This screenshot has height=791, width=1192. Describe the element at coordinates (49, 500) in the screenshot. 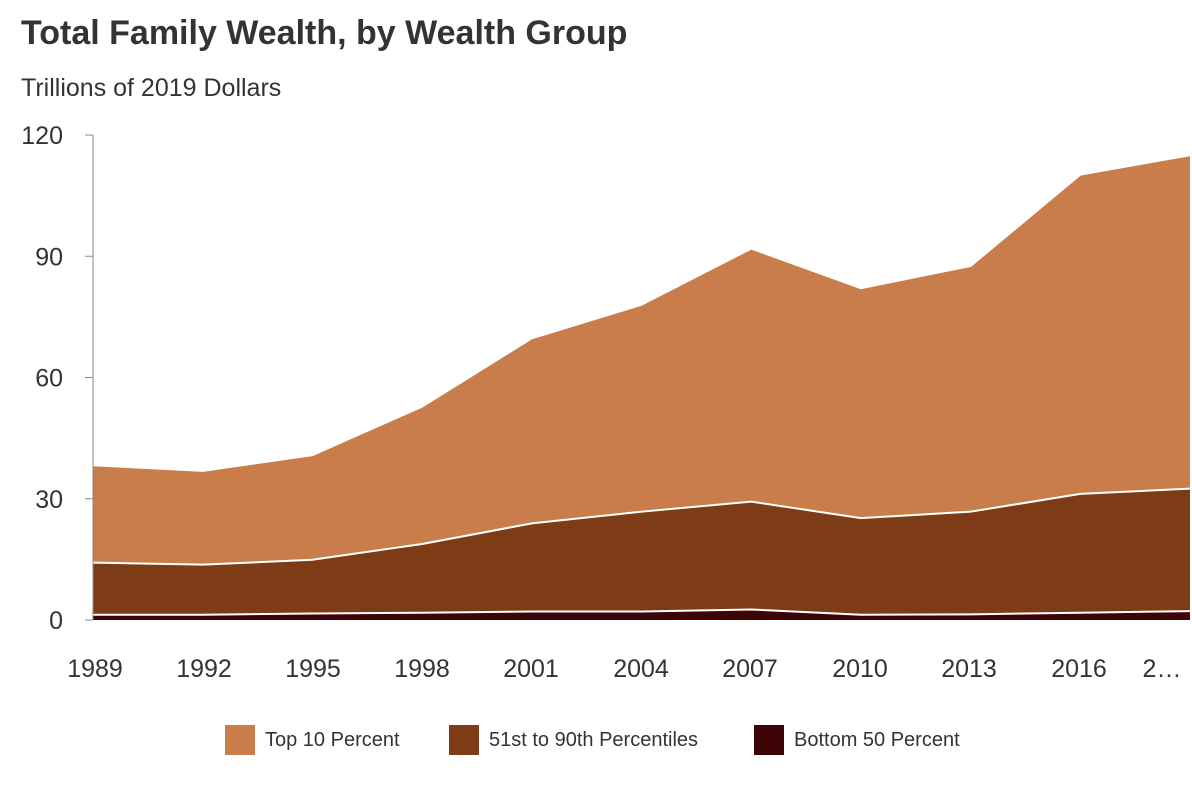

I see `y-tick-label: 30` at that location.